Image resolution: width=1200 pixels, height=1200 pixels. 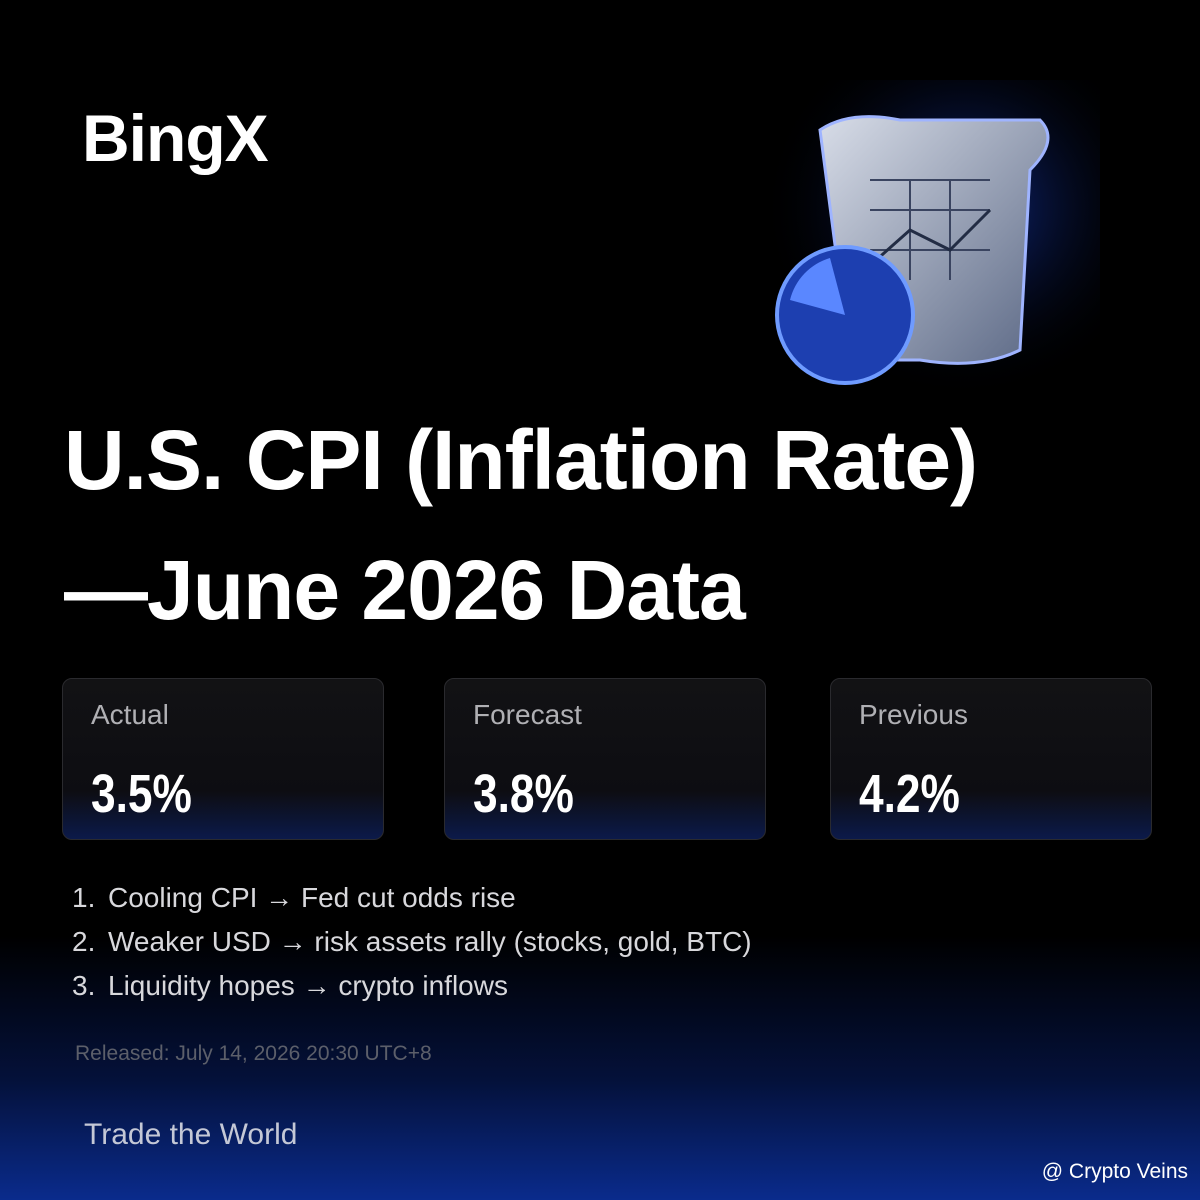 I want to click on stat-card: Actual 3.5%, so click(x=223, y=759).